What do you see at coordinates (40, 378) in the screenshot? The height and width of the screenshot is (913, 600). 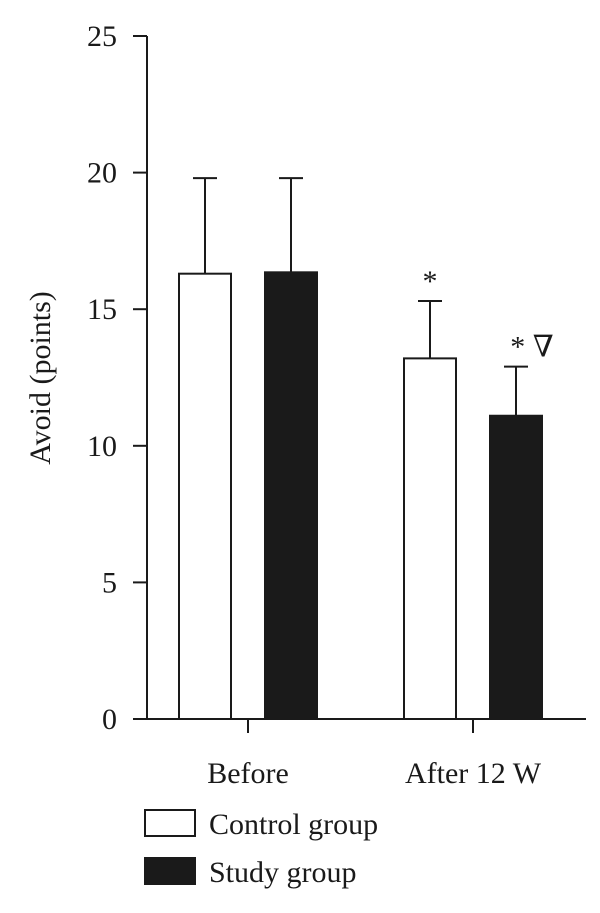 I see `y-axis-label: Avoid (points)` at bounding box center [40, 378].